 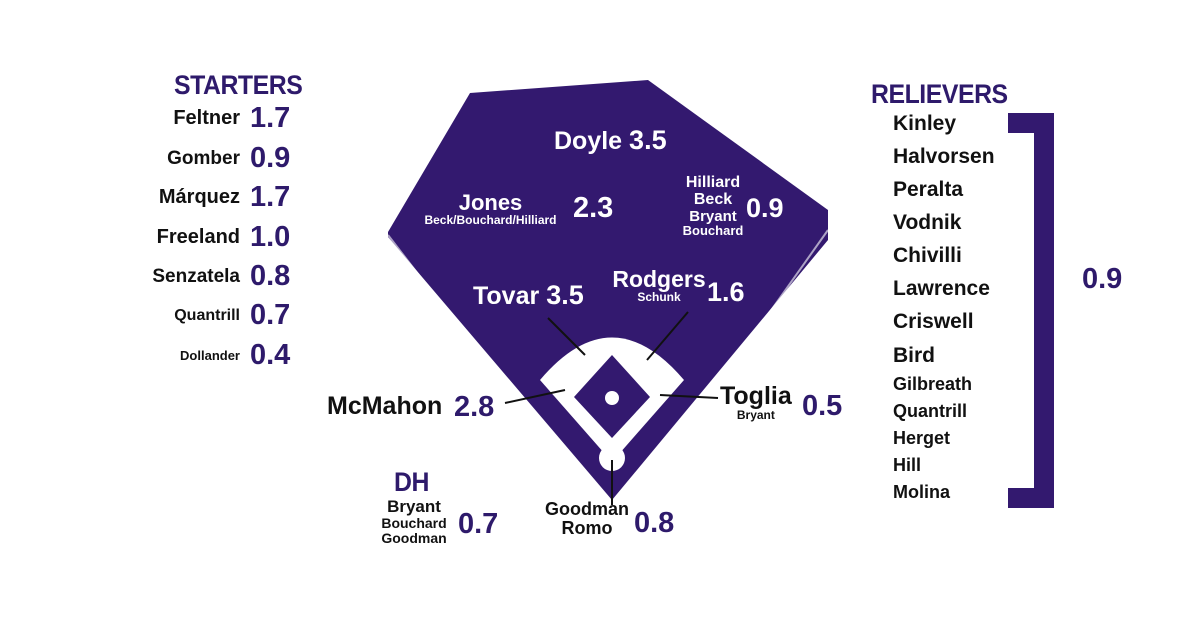 What do you see at coordinates (930, 411) in the screenshot?
I see `reliever-name: Quantrill` at bounding box center [930, 411].